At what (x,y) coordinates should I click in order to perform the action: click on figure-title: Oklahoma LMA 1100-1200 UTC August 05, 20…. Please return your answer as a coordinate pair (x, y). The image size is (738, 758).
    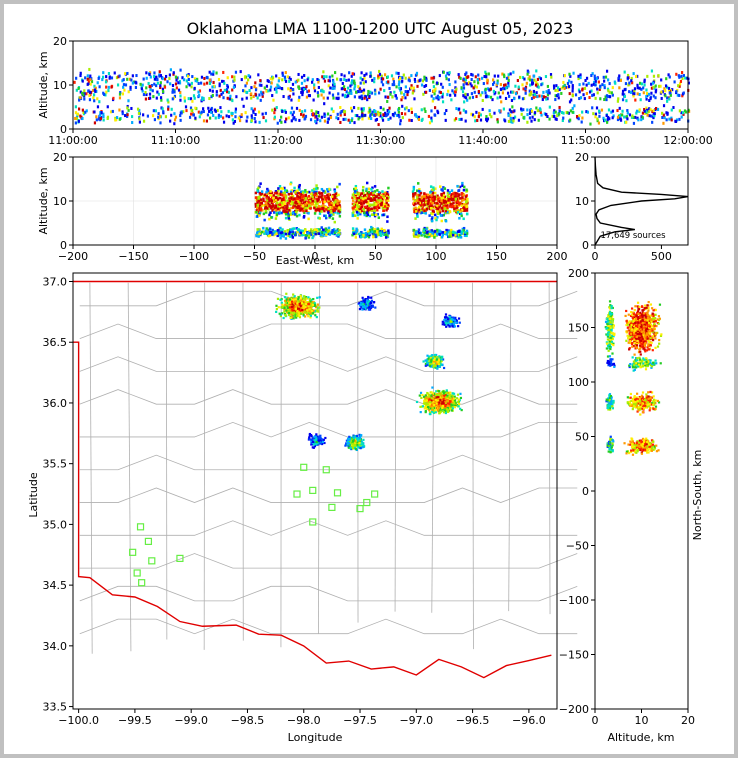
    Looking at the image, I should click on (380, 28).